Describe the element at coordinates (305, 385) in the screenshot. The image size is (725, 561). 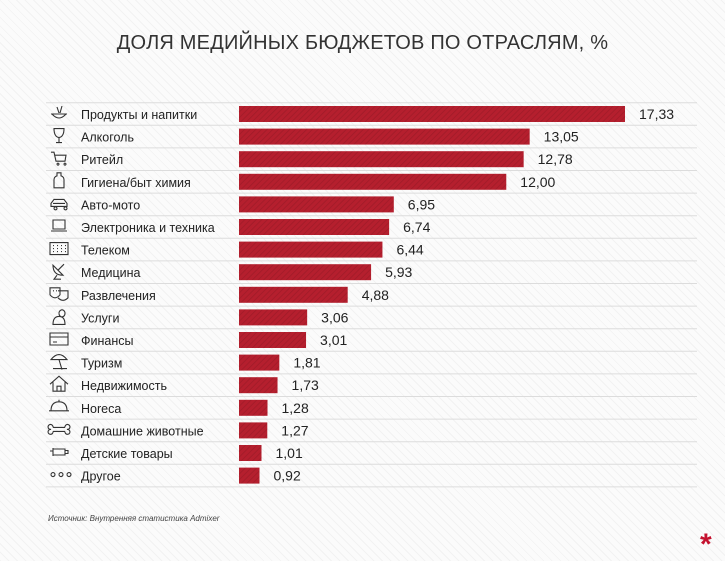
I see `value-label: 1,73` at that location.